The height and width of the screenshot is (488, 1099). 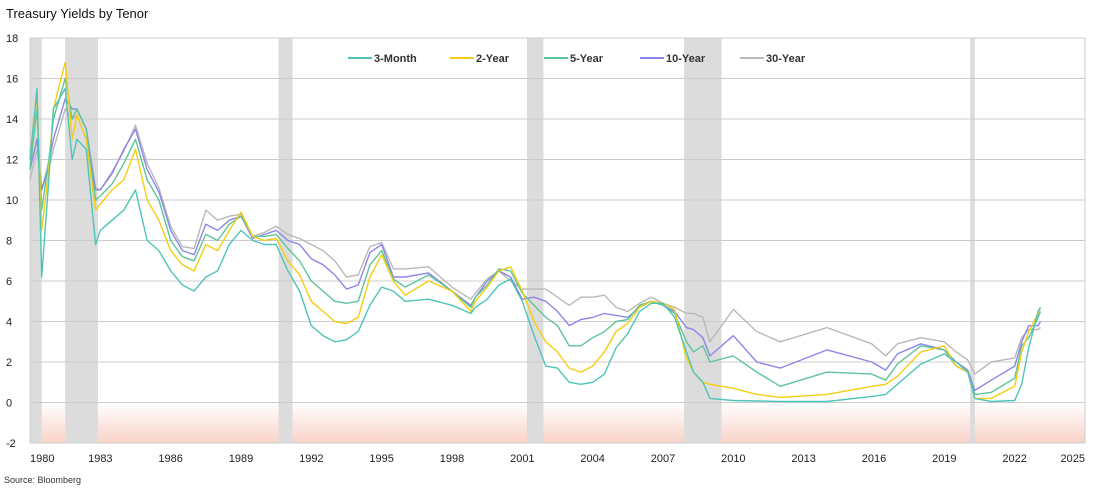 I want to click on negative-zone, so click(x=557, y=422).